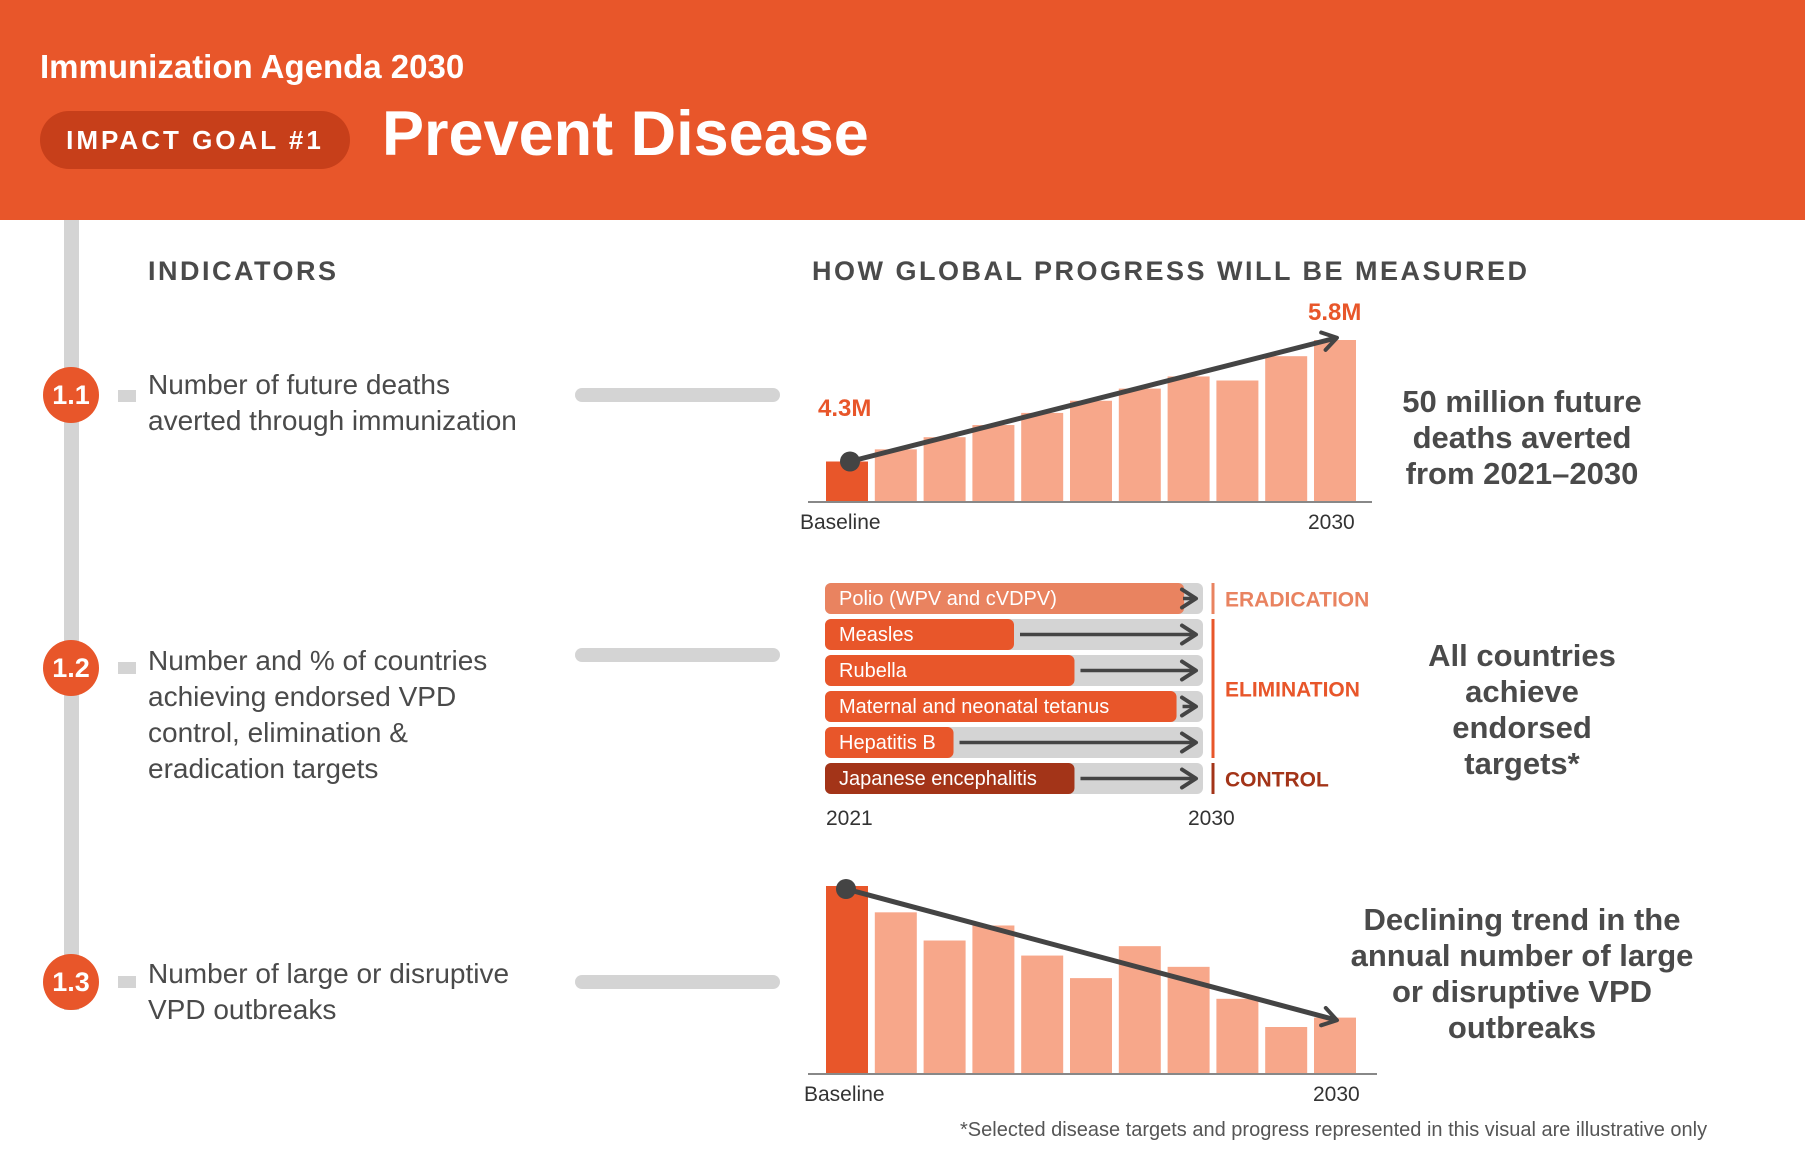  What do you see at coordinates (195, 140) in the screenshot?
I see `impact-goal-badge: IMPACT GOAL #1` at bounding box center [195, 140].